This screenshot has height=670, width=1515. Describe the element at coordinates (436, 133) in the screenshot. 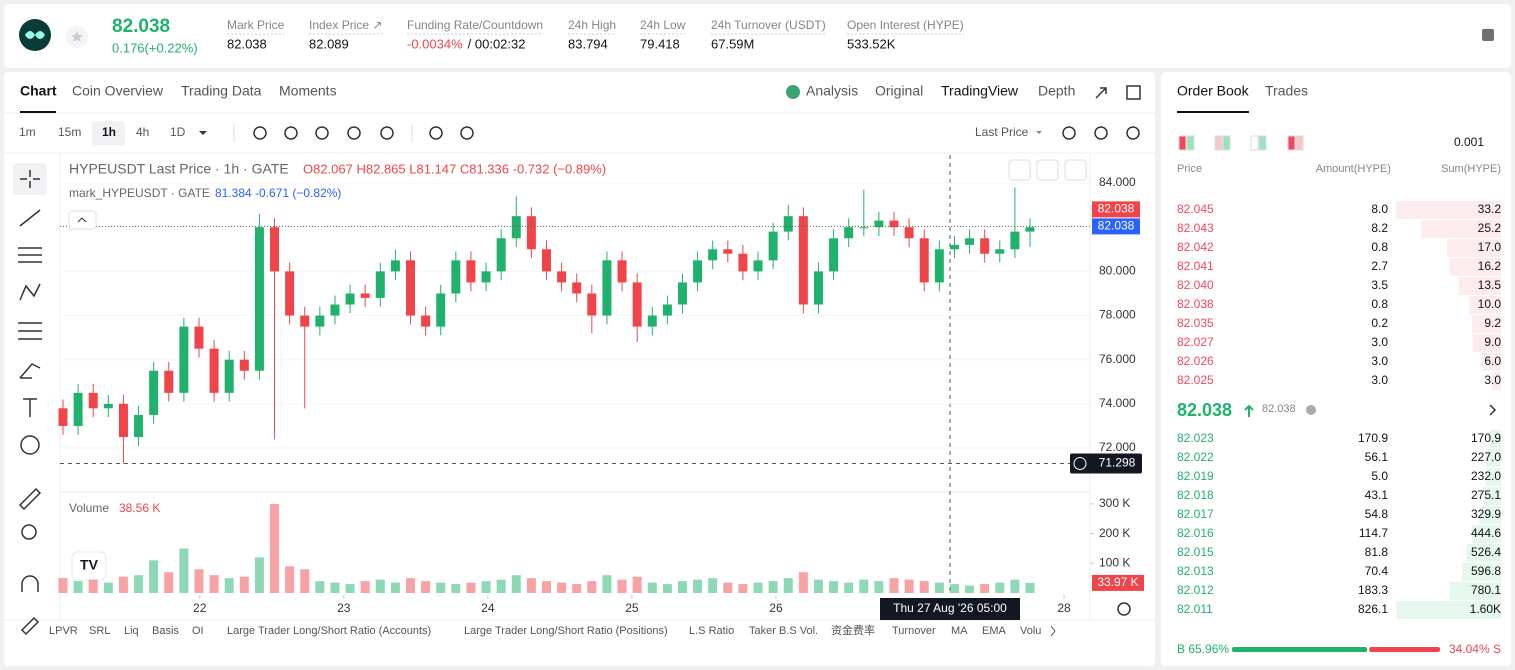

I see `undo-button` at that location.